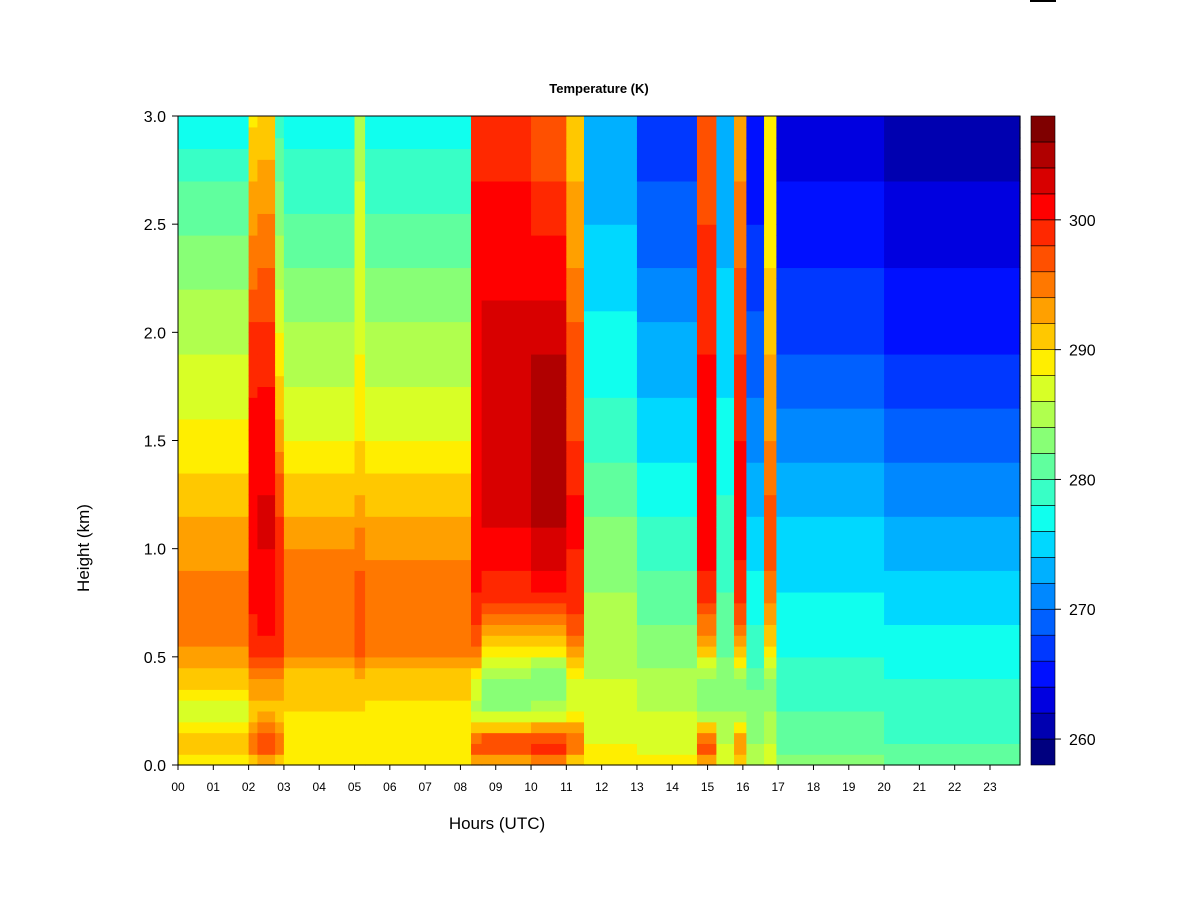 The image size is (1200, 900). I want to click on y-tick-label: 0.0, so click(155, 766).